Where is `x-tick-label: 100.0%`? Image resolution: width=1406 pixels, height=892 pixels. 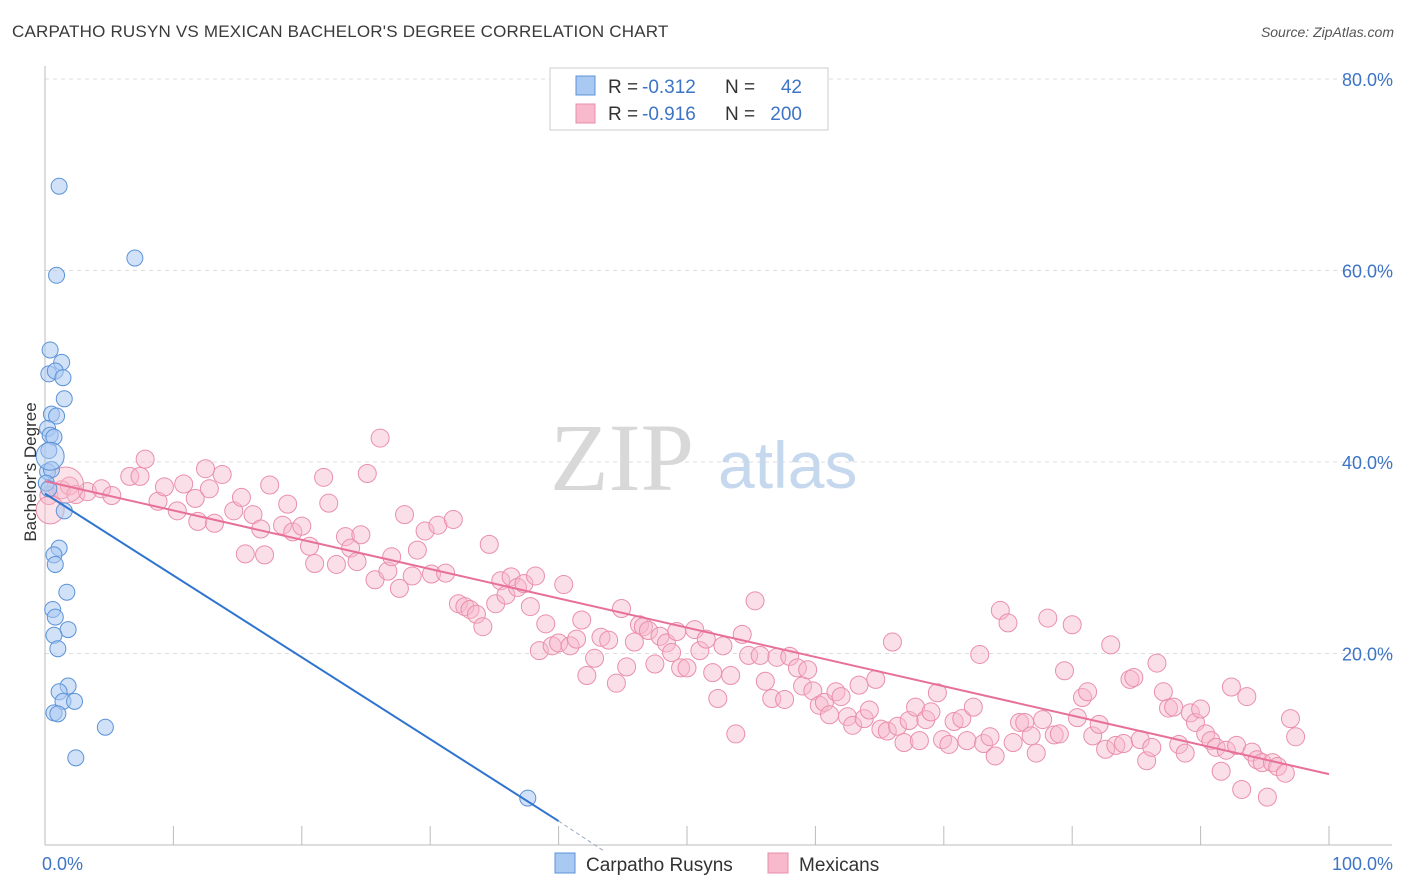 x-tick-label: 100.0% is located at coordinates (1362, 864).